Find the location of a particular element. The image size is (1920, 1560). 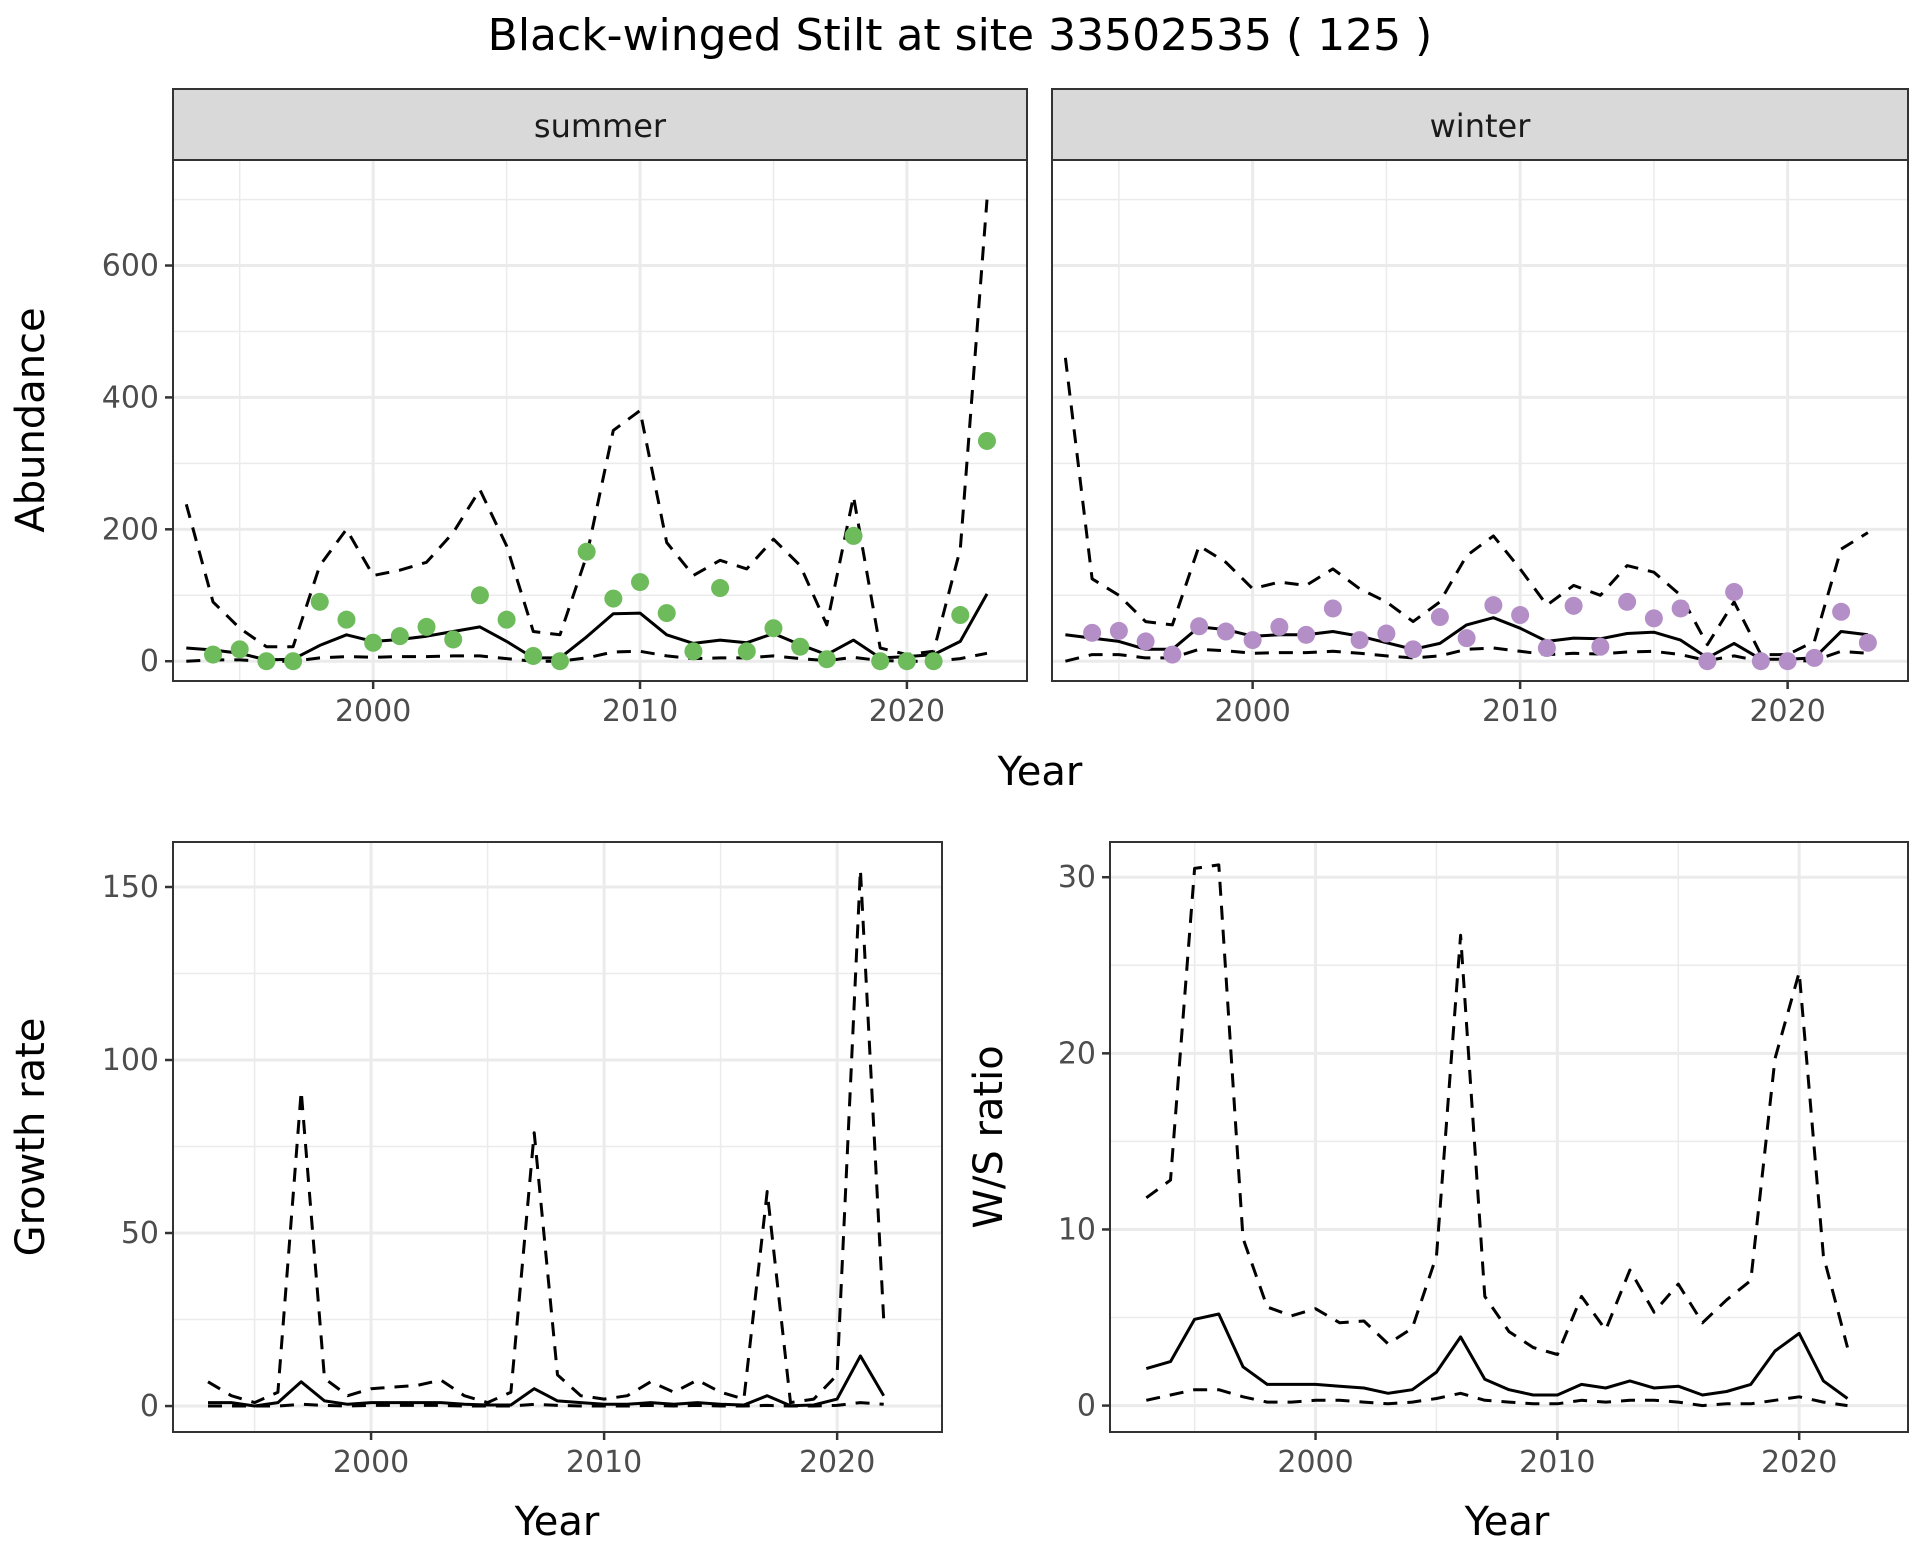

x-axis-title-ws-ratio: Year is located at coordinates (1507, 1522).